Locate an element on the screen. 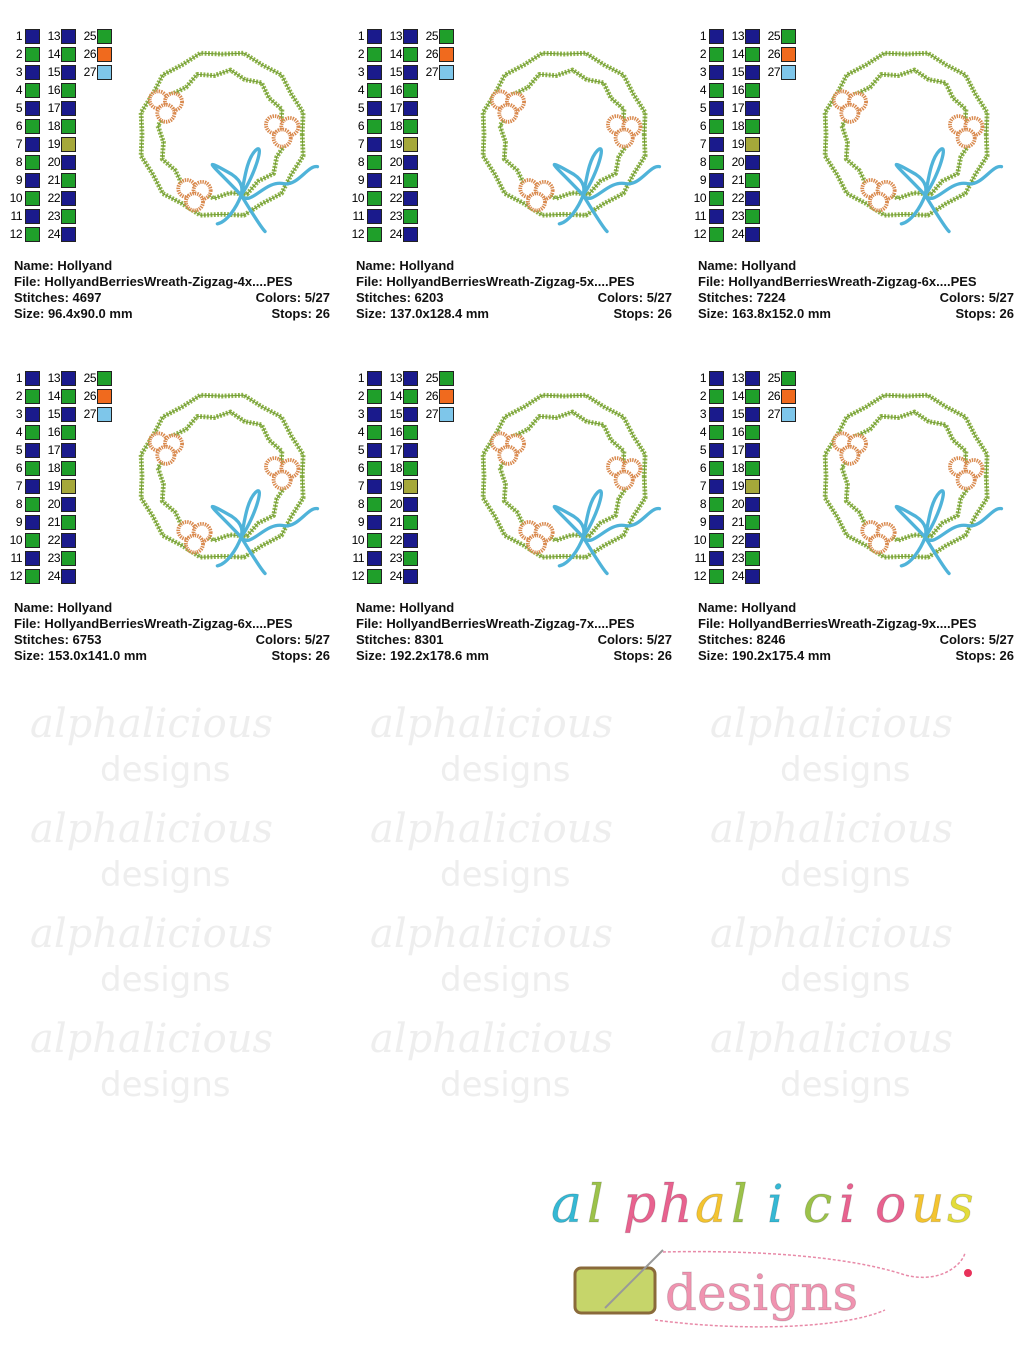 This screenshot has width=1024, height=1370. color-number: 19 is located at coordinates (738, 144).